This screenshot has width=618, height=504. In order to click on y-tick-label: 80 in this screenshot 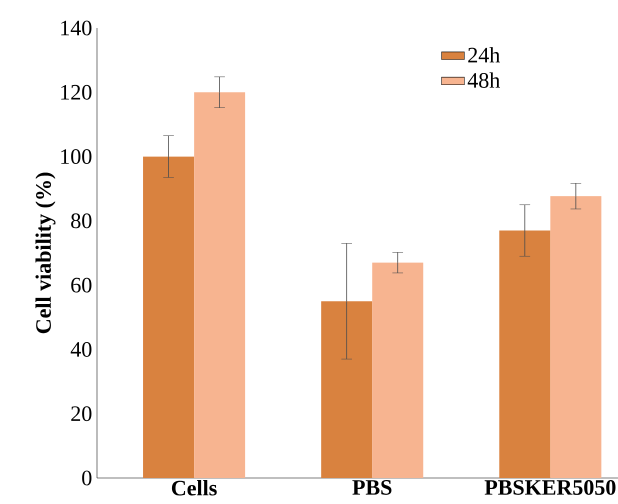, I will do `click(81, 220)`.